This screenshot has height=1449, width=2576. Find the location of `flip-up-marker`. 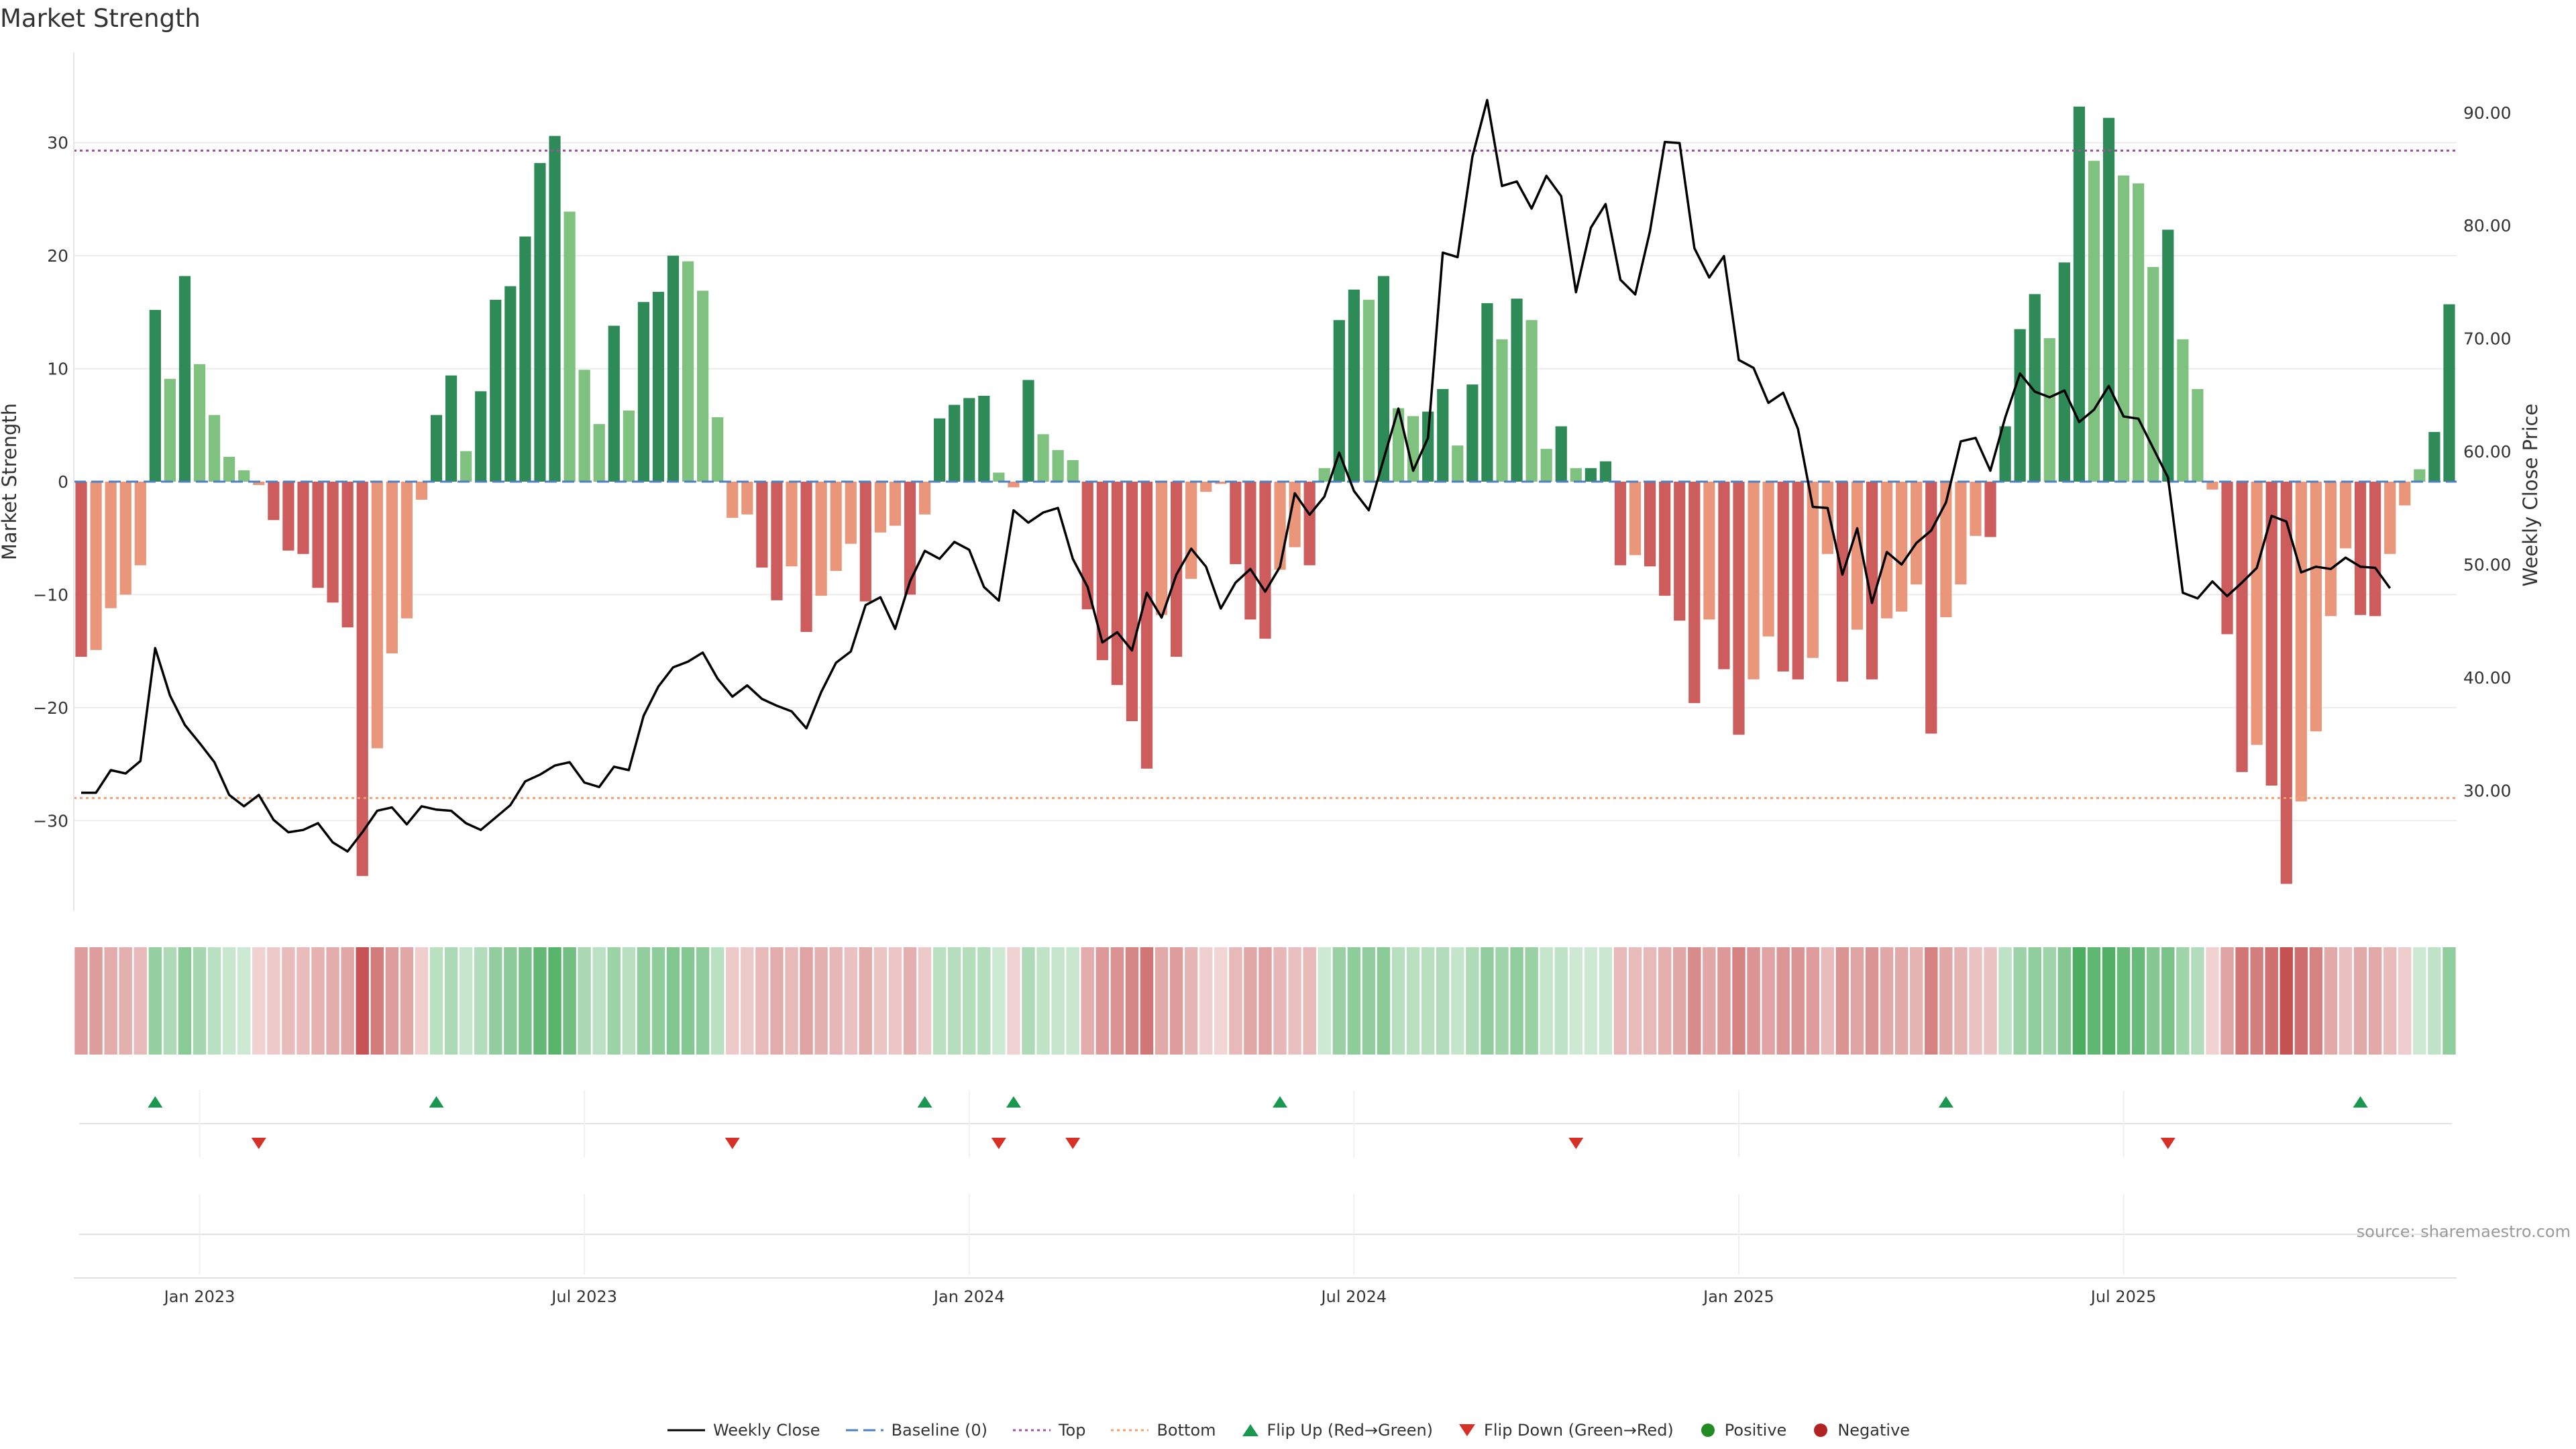

flip-up-marker is located at coordinates (436, 1102).